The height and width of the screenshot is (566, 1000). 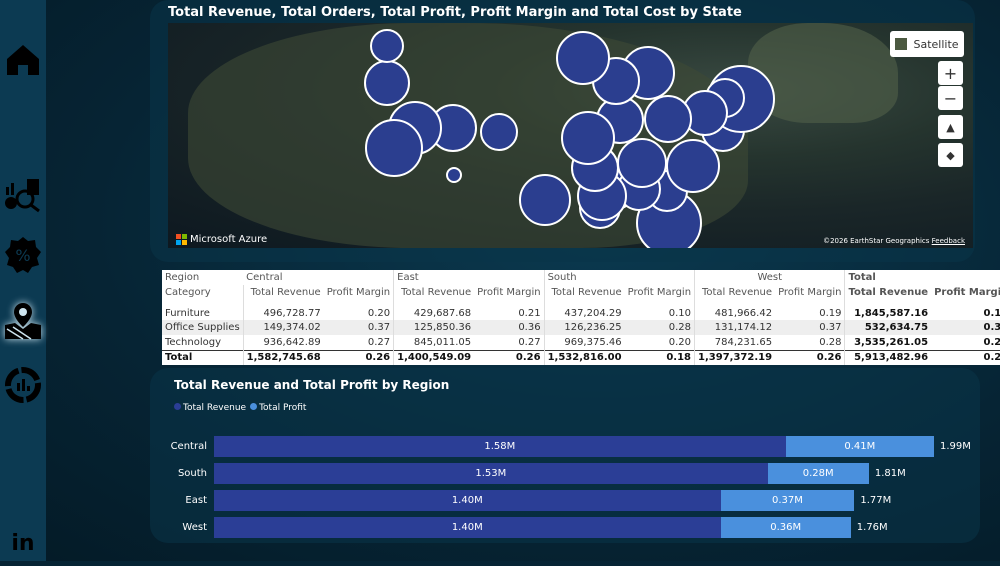 I want to click on zoom-out-button: −, so click(x=950, y=98).